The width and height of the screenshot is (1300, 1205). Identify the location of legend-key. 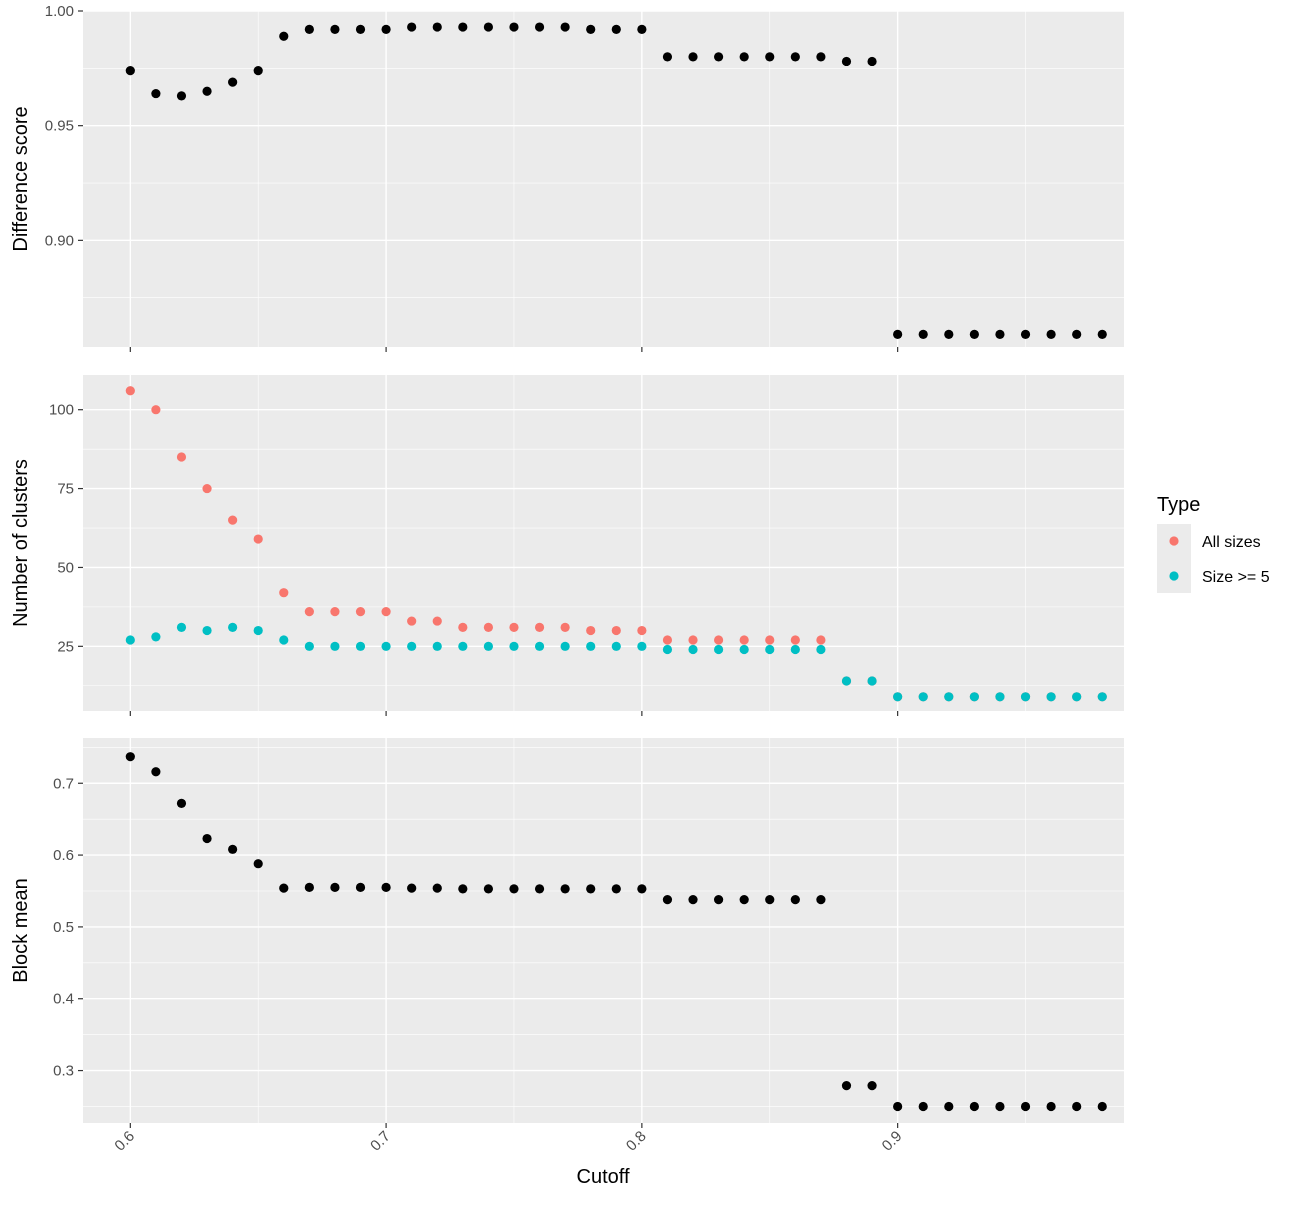
(1174, 541).